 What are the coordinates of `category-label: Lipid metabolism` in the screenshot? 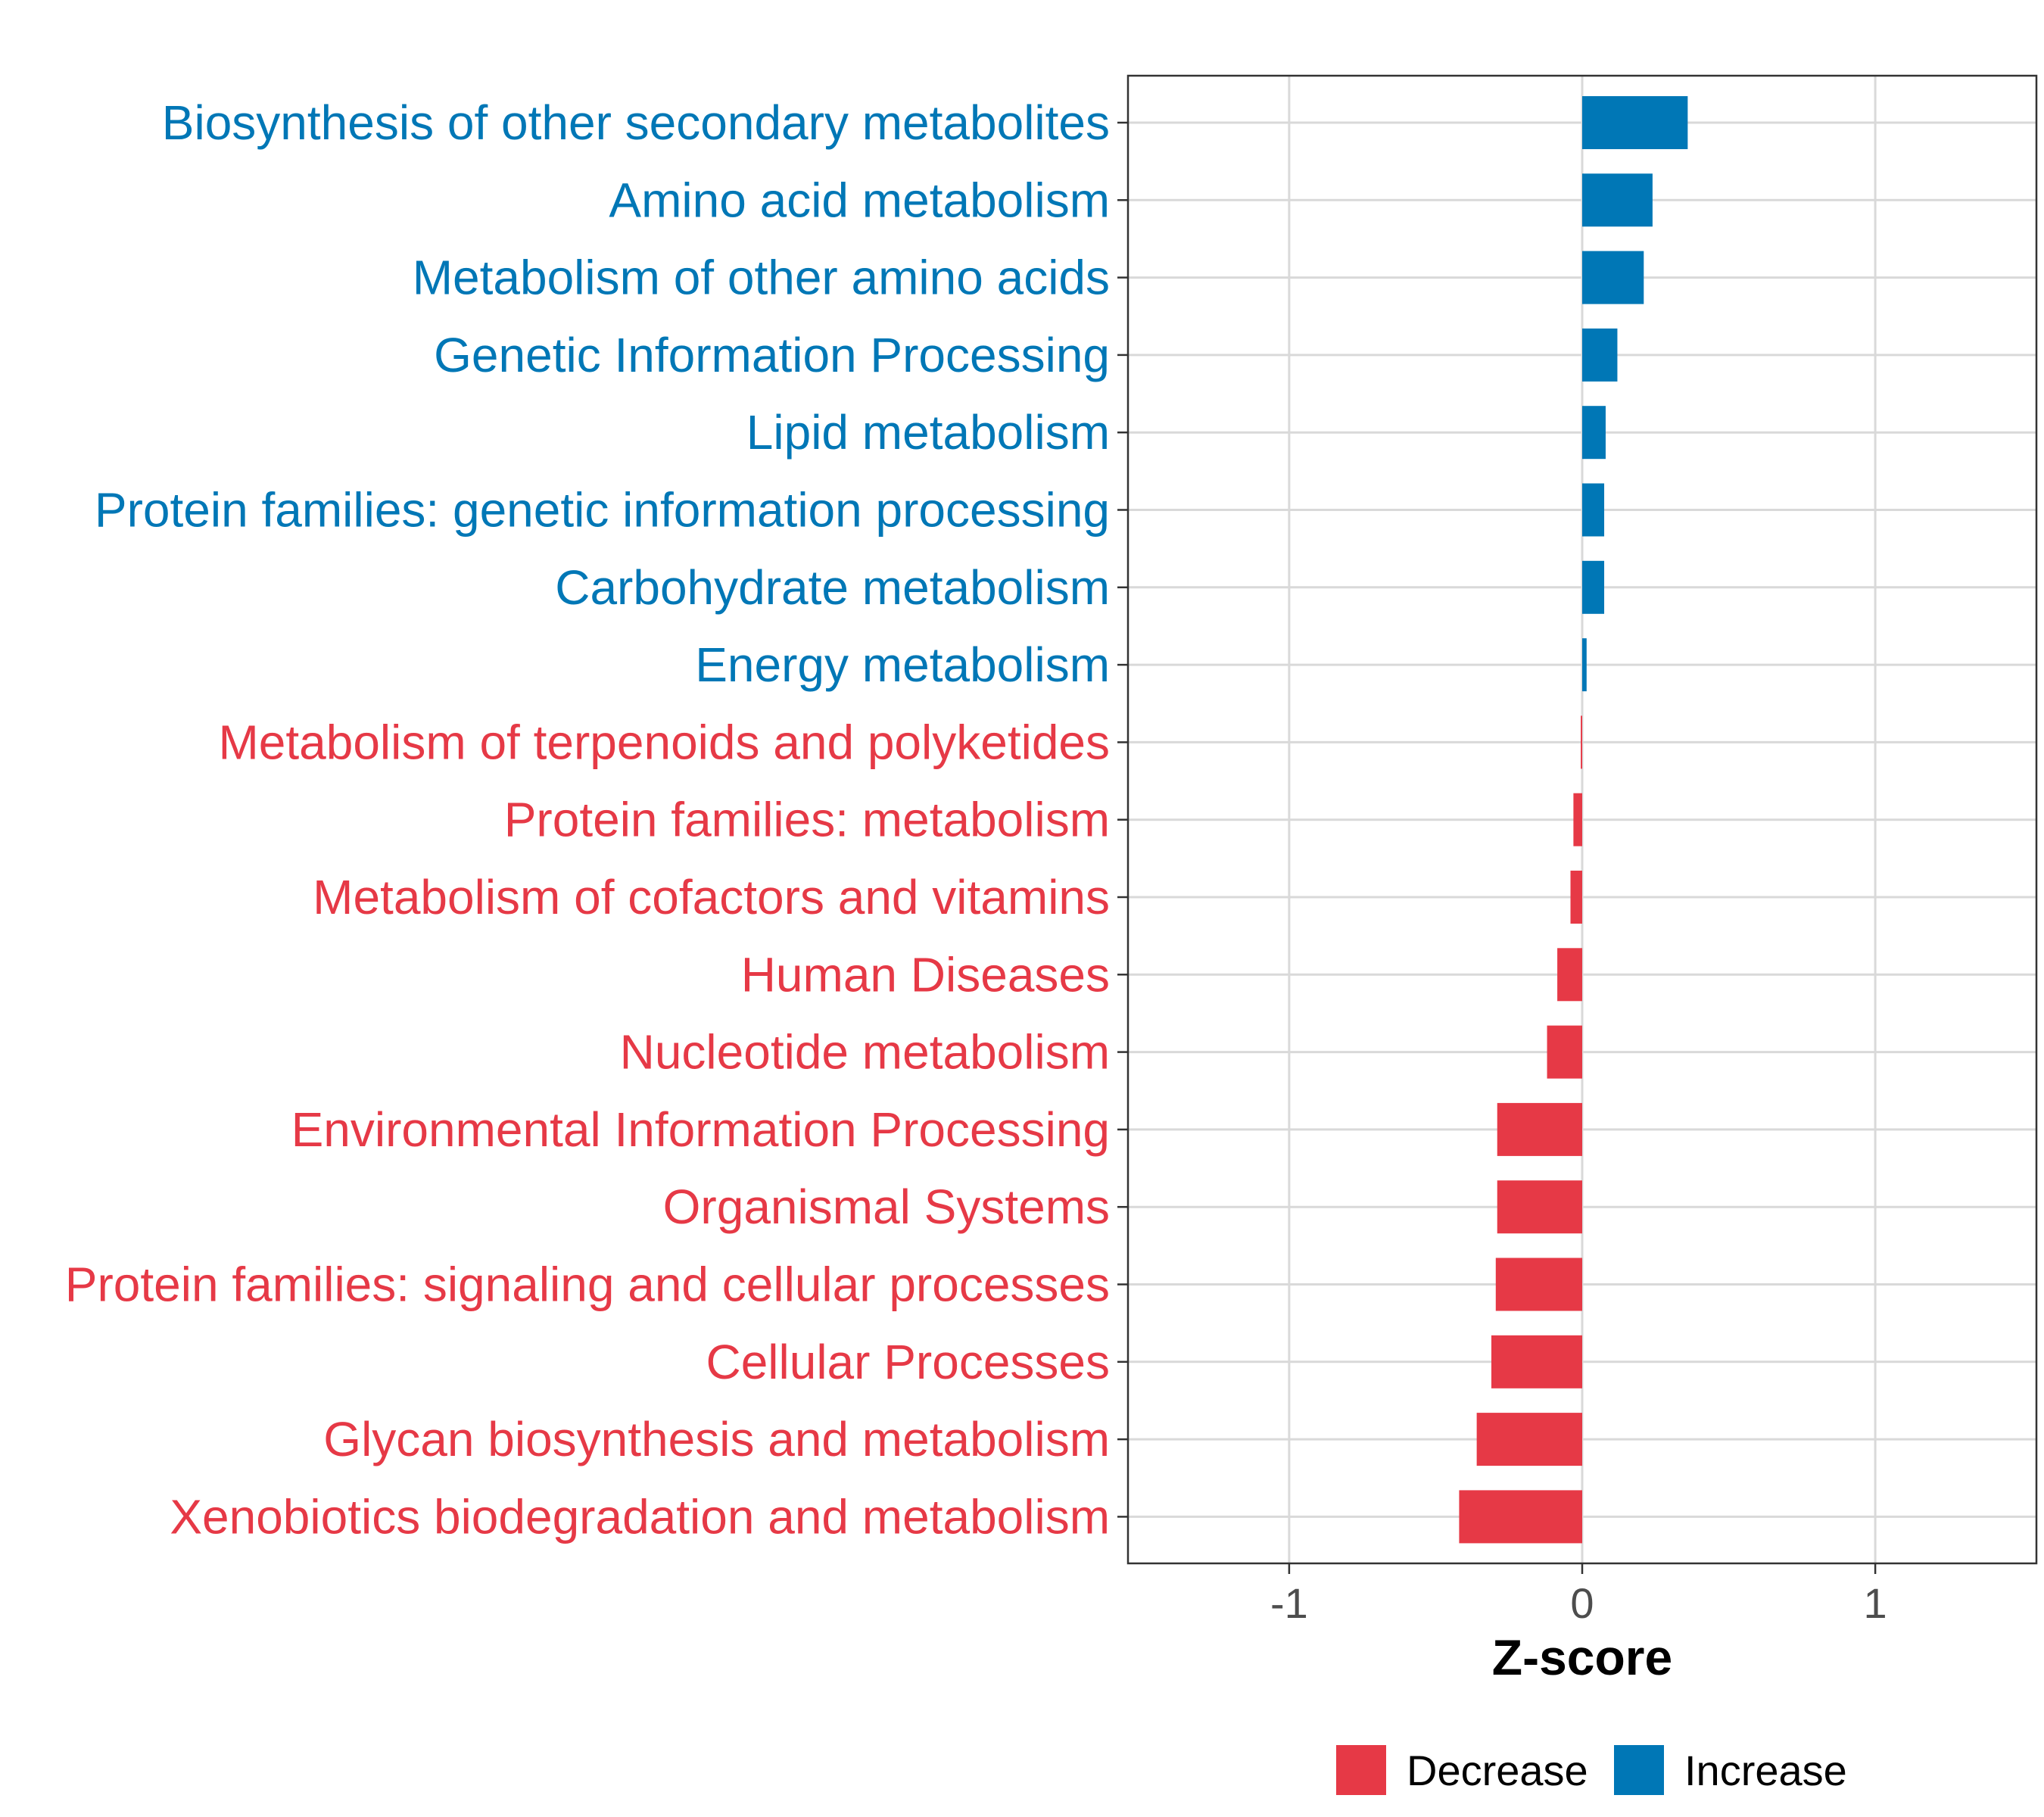 It's located at (928, 432).